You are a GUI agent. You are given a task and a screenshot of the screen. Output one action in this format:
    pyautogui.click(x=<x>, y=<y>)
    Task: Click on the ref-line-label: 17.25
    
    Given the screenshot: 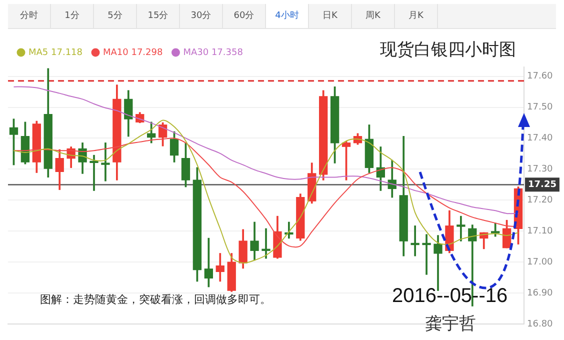 What is the action you would take?
    pyautogui.click(x=542, y=185)
    